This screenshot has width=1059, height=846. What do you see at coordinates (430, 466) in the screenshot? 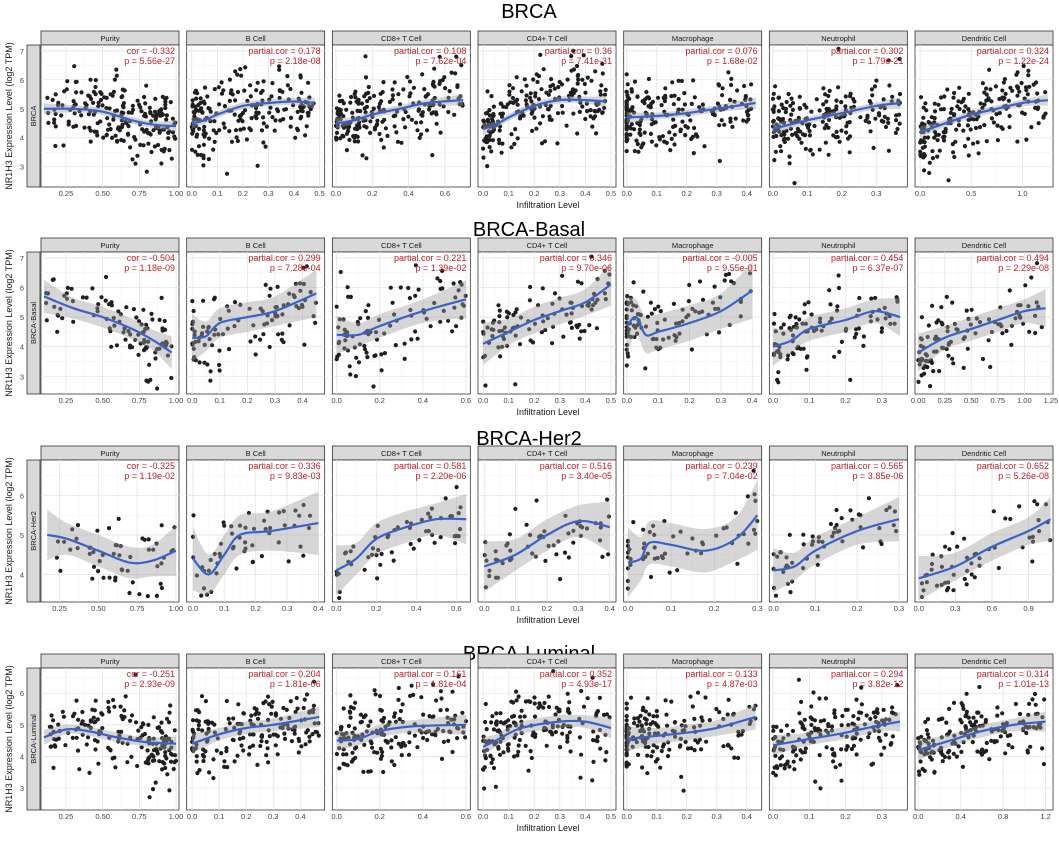
I see `correlation-label: partial.cor = 0.581` at bounding box center [430, 466].